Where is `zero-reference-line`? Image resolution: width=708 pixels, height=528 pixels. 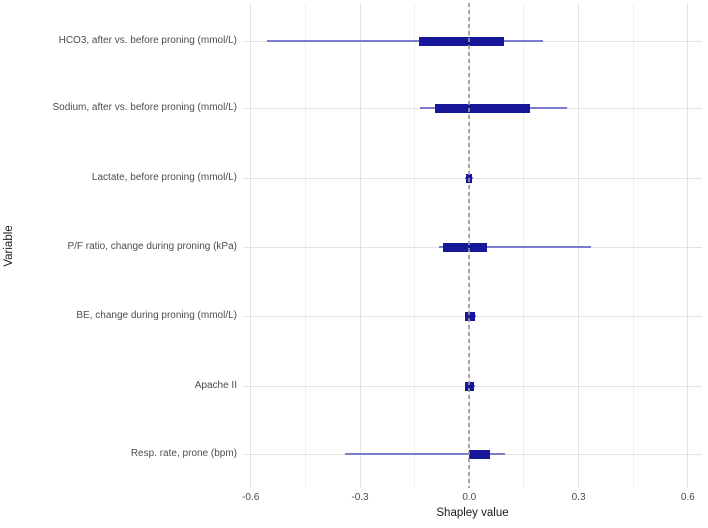 zero-reference-line is located at coordinates (469, 245).